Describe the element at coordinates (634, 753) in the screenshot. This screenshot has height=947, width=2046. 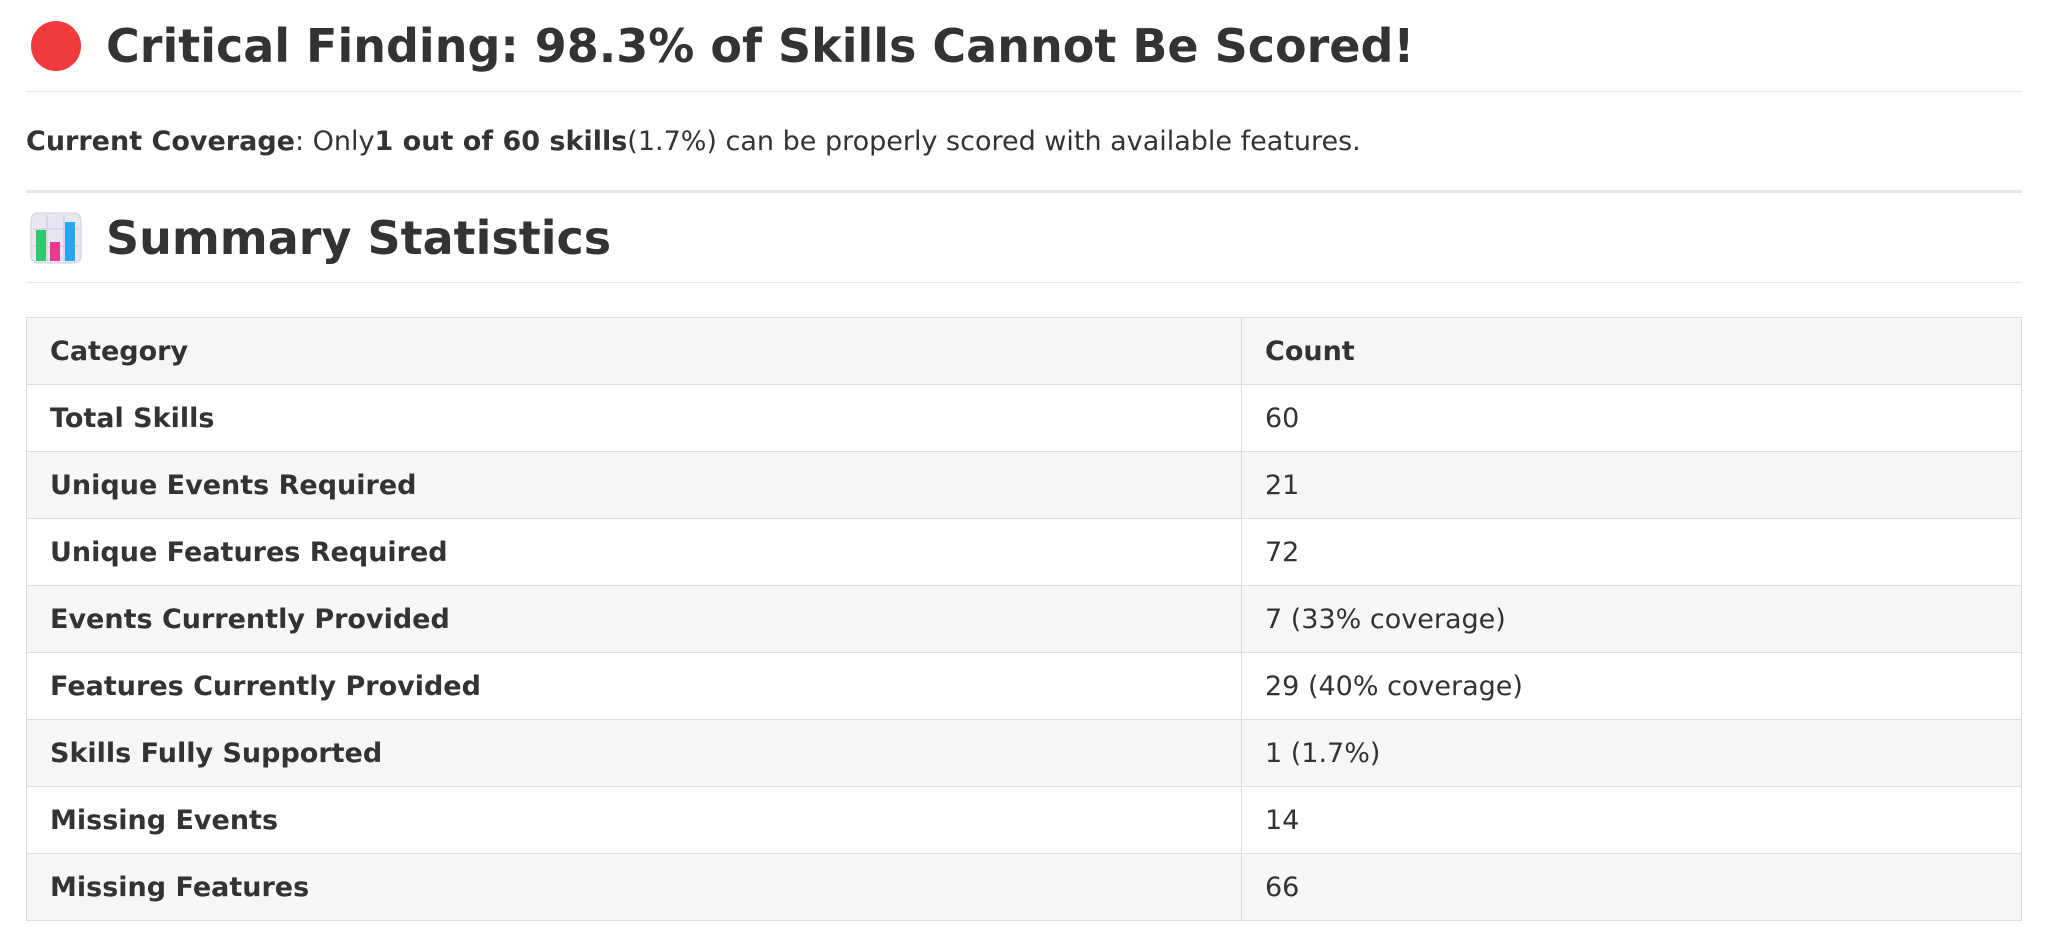
I see `table-cell-category: Skills Fully Supported` at that location.